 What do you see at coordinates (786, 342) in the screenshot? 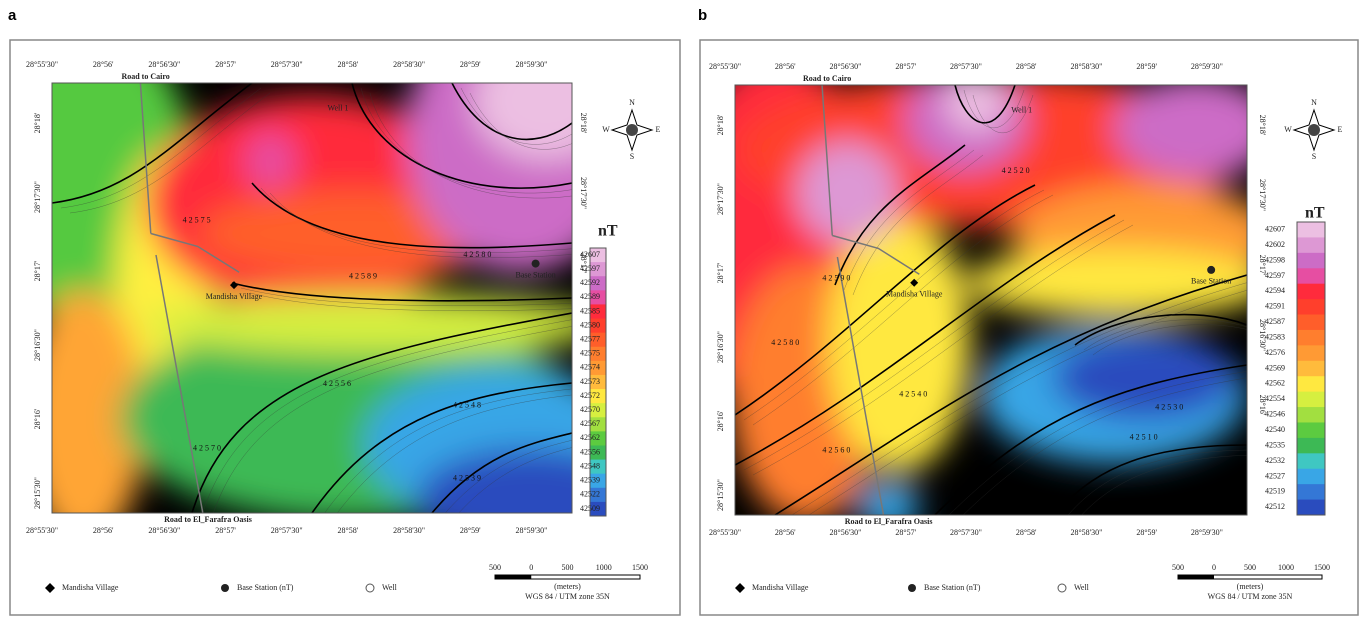
I see `contour-label: 42580` at bounding box center [786, 342].